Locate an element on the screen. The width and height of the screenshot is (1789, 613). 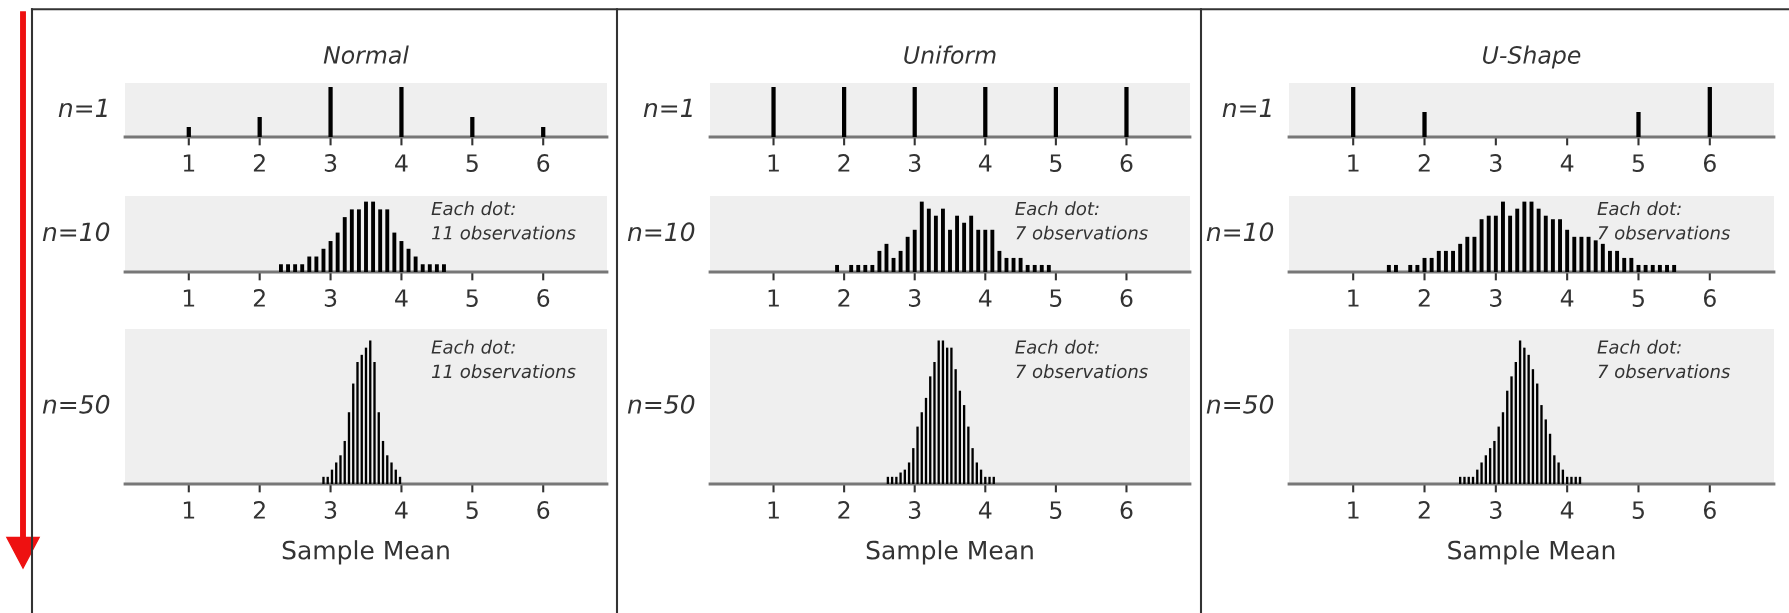
annotation: Each dot: 11 observations is located at coordinates (503, 220).